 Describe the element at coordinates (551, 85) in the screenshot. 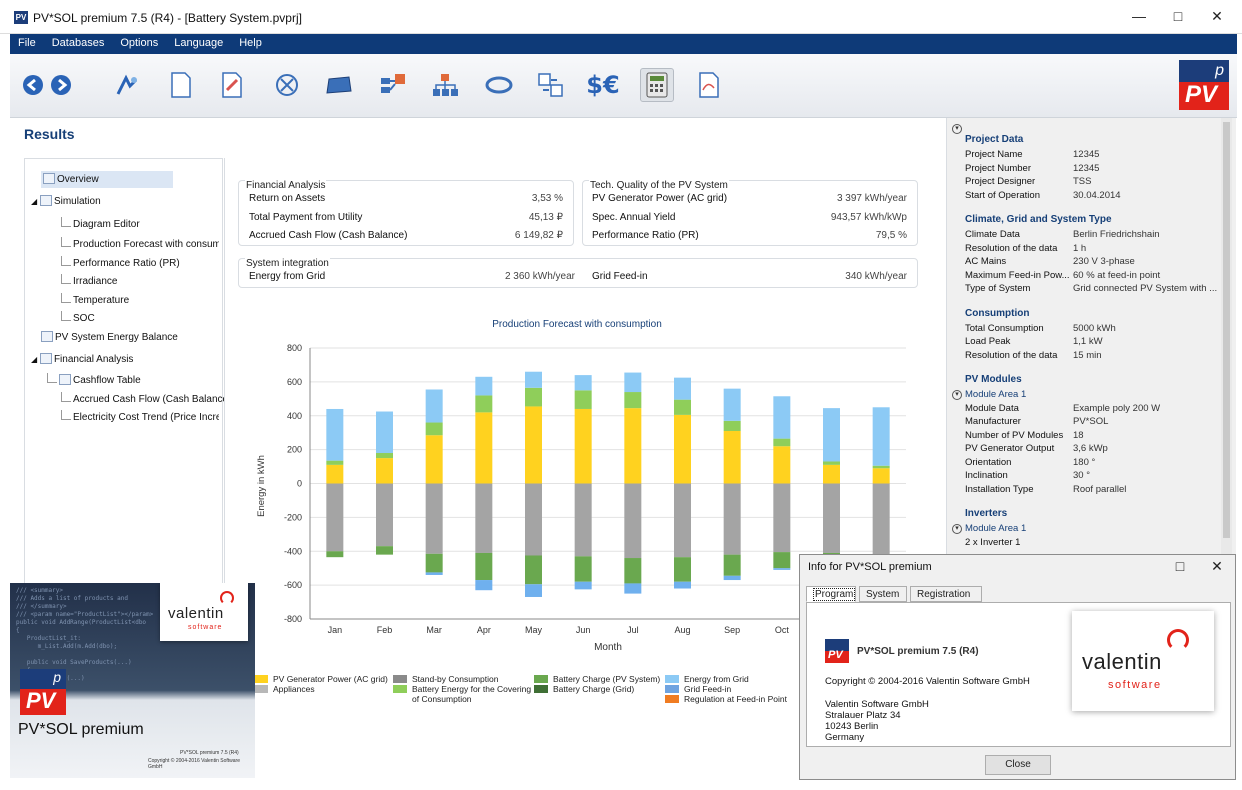

I see `battery-icon` at that location.